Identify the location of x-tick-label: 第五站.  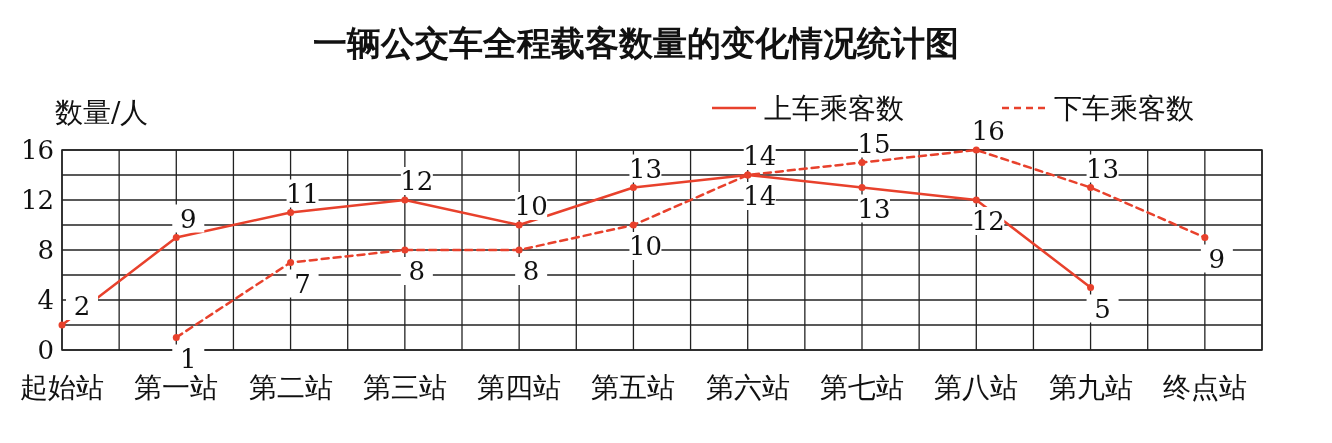
(633, 387).